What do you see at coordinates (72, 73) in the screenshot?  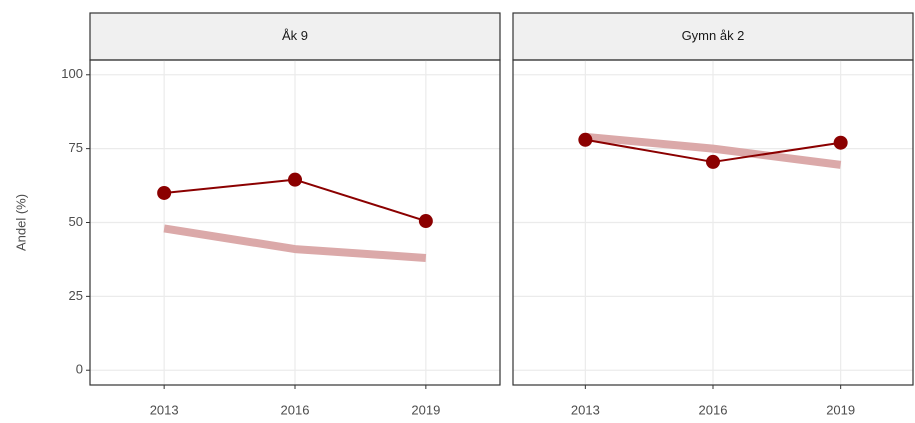 I see `y-tick-label: 100` at bounding box center [72, 73].